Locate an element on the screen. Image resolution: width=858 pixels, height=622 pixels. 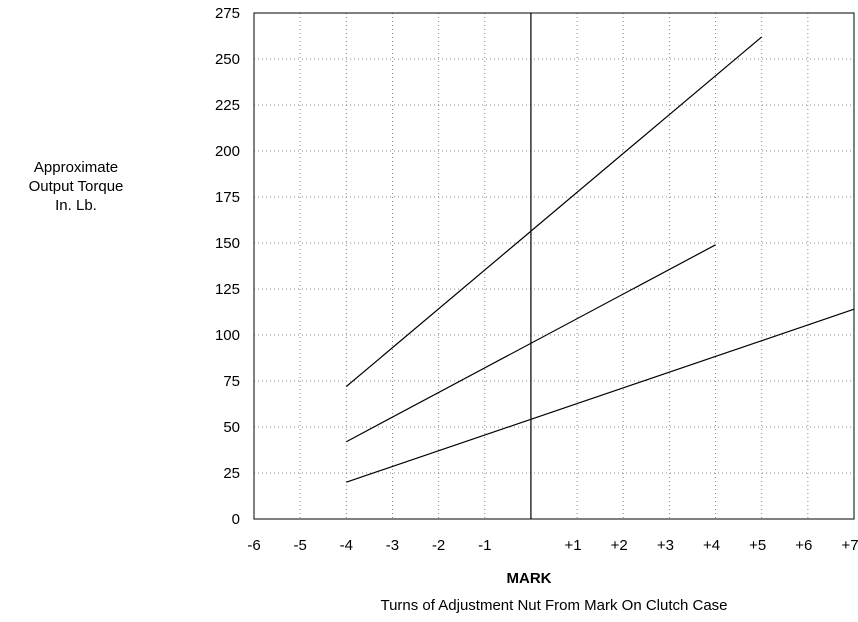
y-tick-label: 25 is located at coordinates (231, 473).